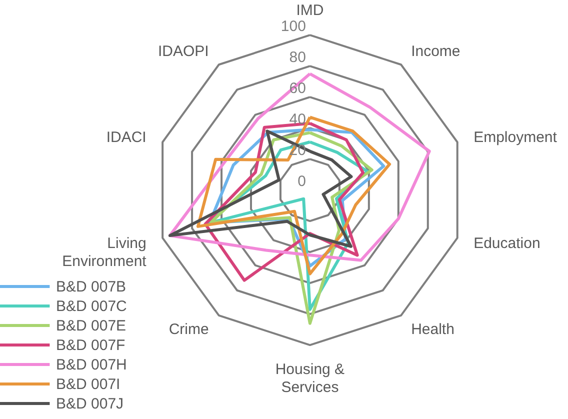 This screenshot has height=419, width=568. Describe the element at coordinates (91, 345) in the screenshot. I see `legend-label: B&D 007F` at that location.